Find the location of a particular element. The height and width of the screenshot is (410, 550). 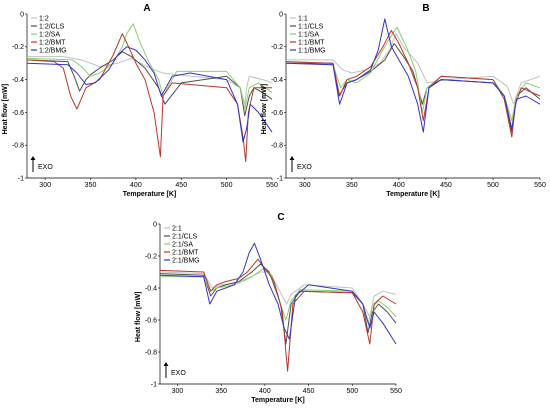

series-line-1-2-cls is located at coordinates (149, 84).